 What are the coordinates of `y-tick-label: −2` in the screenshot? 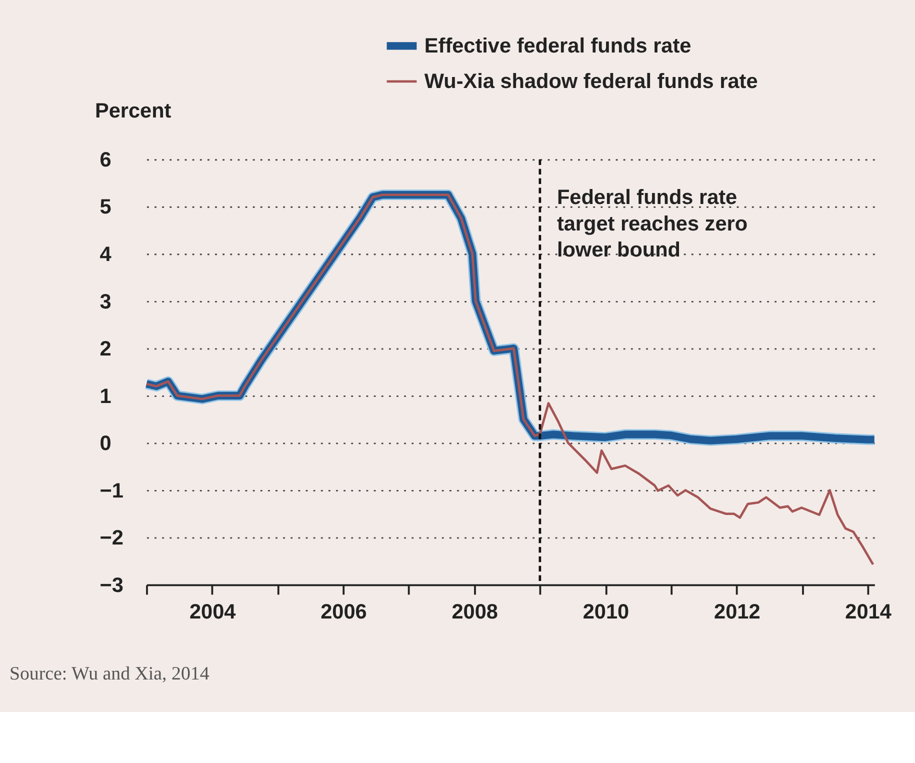 It's located at (112, 538).